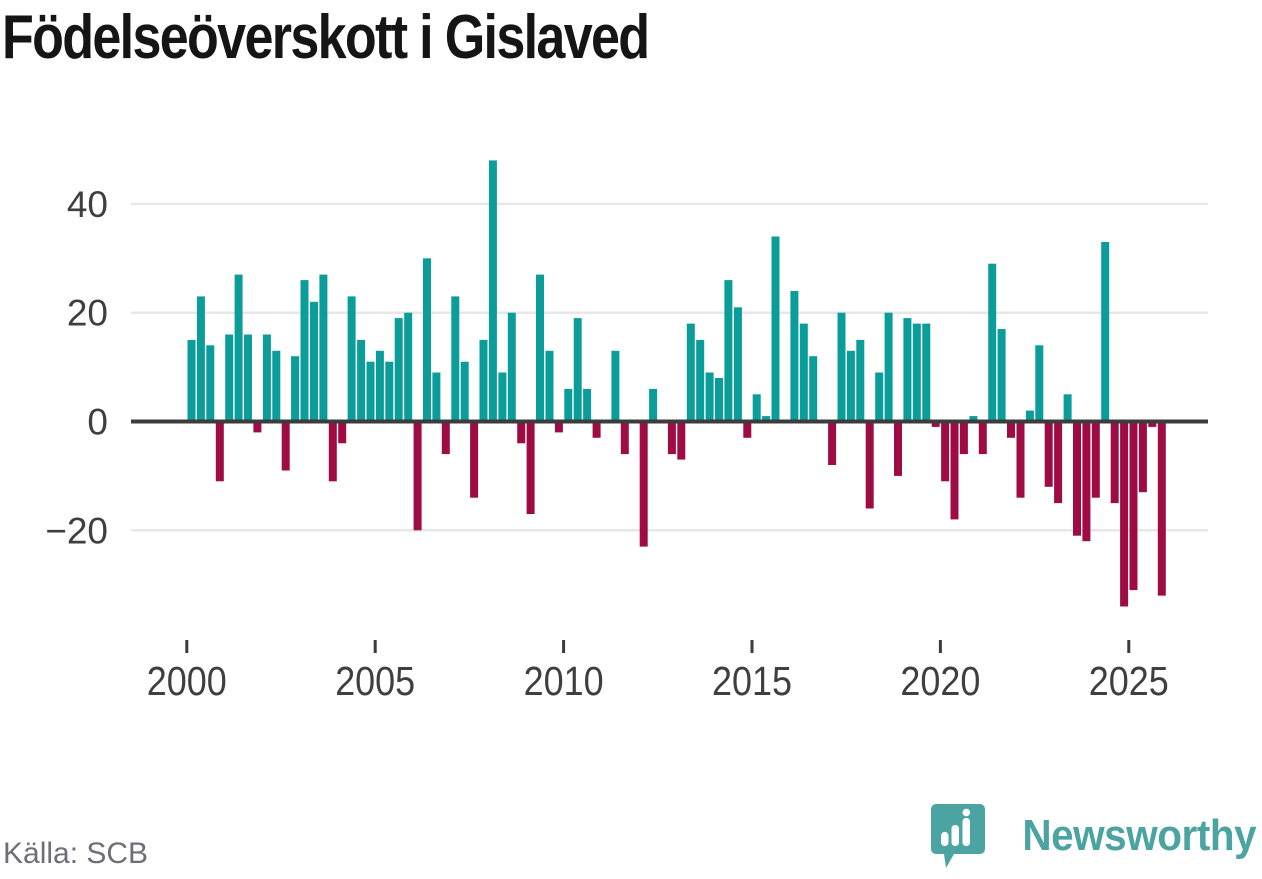 The width and height of the screenshot is (1262, 879). I want to click on x-axis-label-2010: 2010, so click(564, 681).